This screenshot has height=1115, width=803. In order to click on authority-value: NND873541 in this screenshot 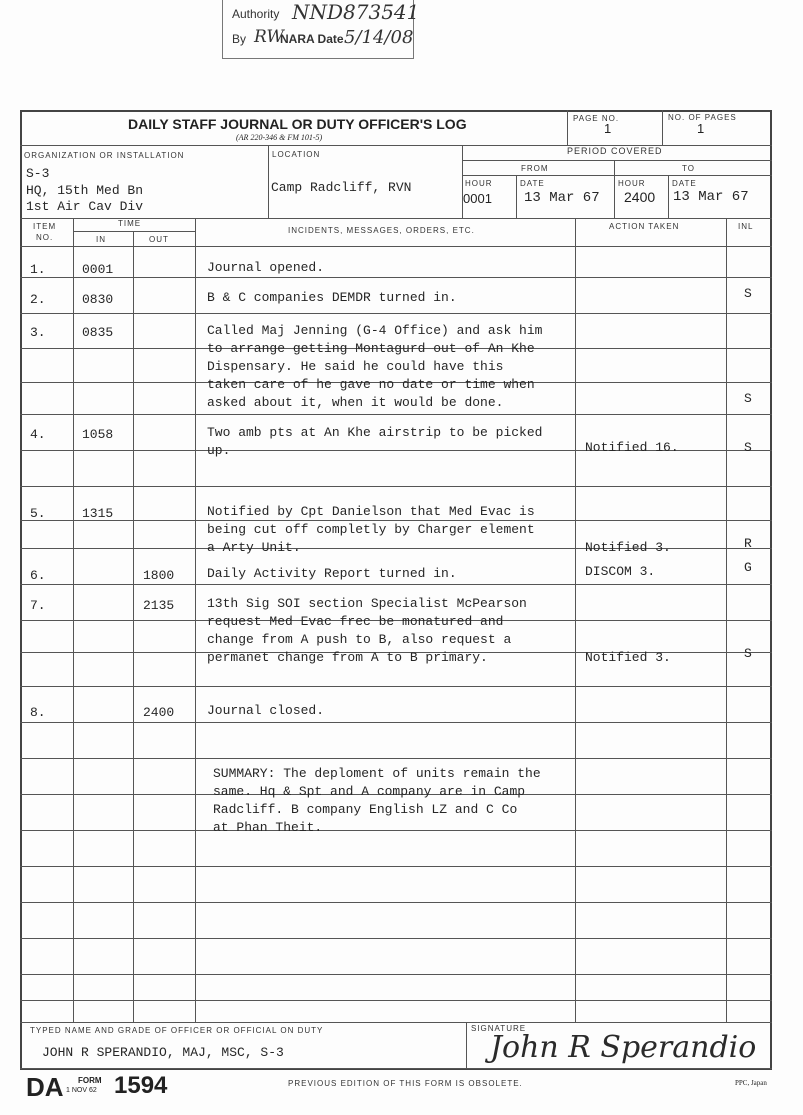, I will do `click(356, 12)`.